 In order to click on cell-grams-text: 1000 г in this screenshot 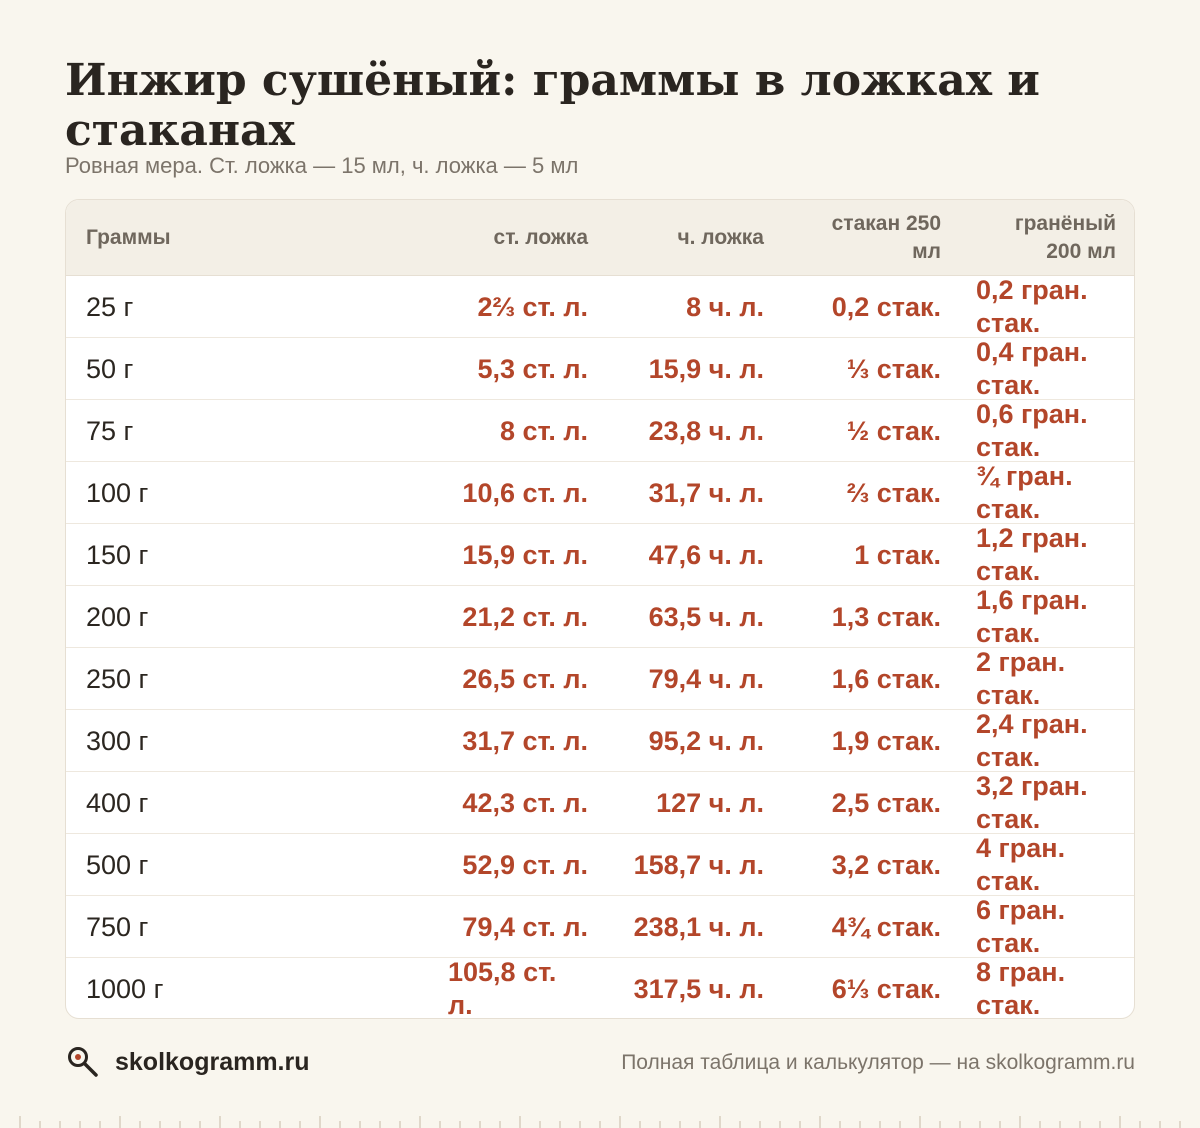, I will do `click(125, 988)`.